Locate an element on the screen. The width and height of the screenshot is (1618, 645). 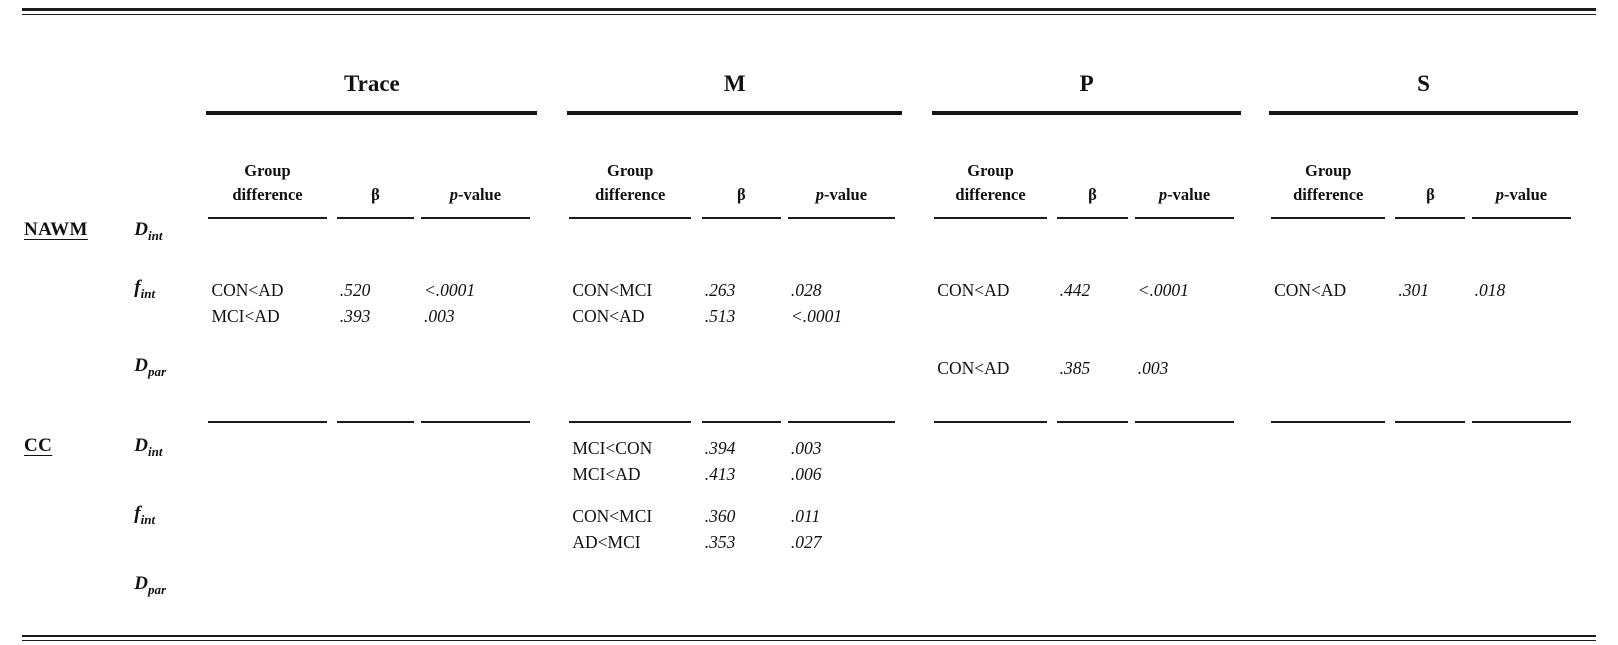
cell-nawm-fint-s-gd: CON<AD is located at coordinates (1310, 290).